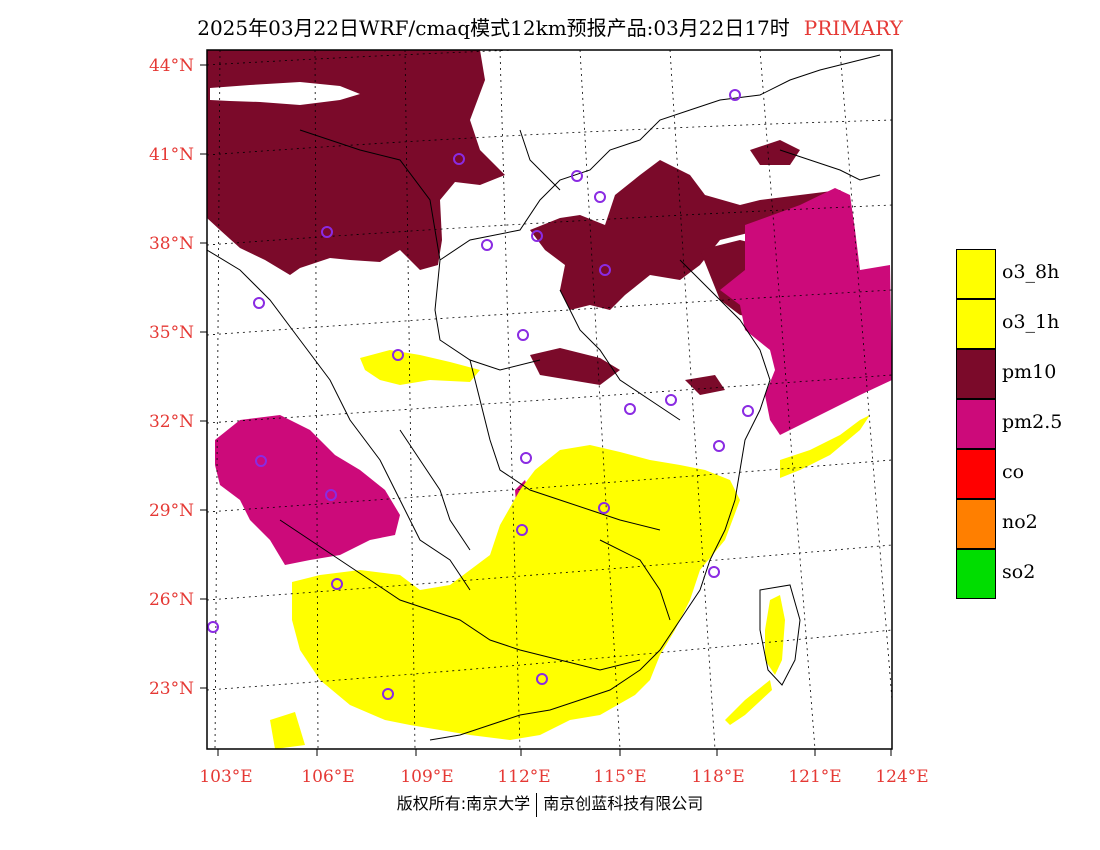 The width and height of the screenshot is (1100, 850). What do you see at coordinates (1031, 272) in the screenshot?
I see `legend-label: o3_8h` at bounding box center [1031, 272].